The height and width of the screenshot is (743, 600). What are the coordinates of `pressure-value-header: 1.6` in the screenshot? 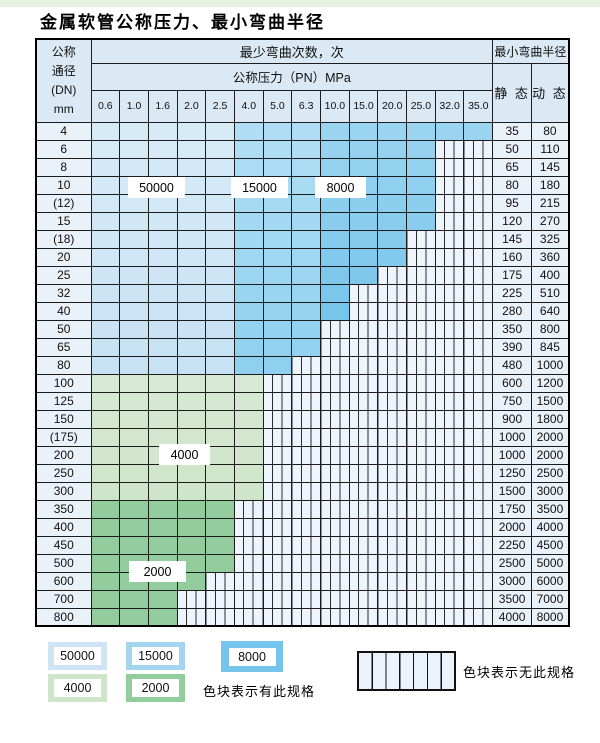 It's located at (162, 106).